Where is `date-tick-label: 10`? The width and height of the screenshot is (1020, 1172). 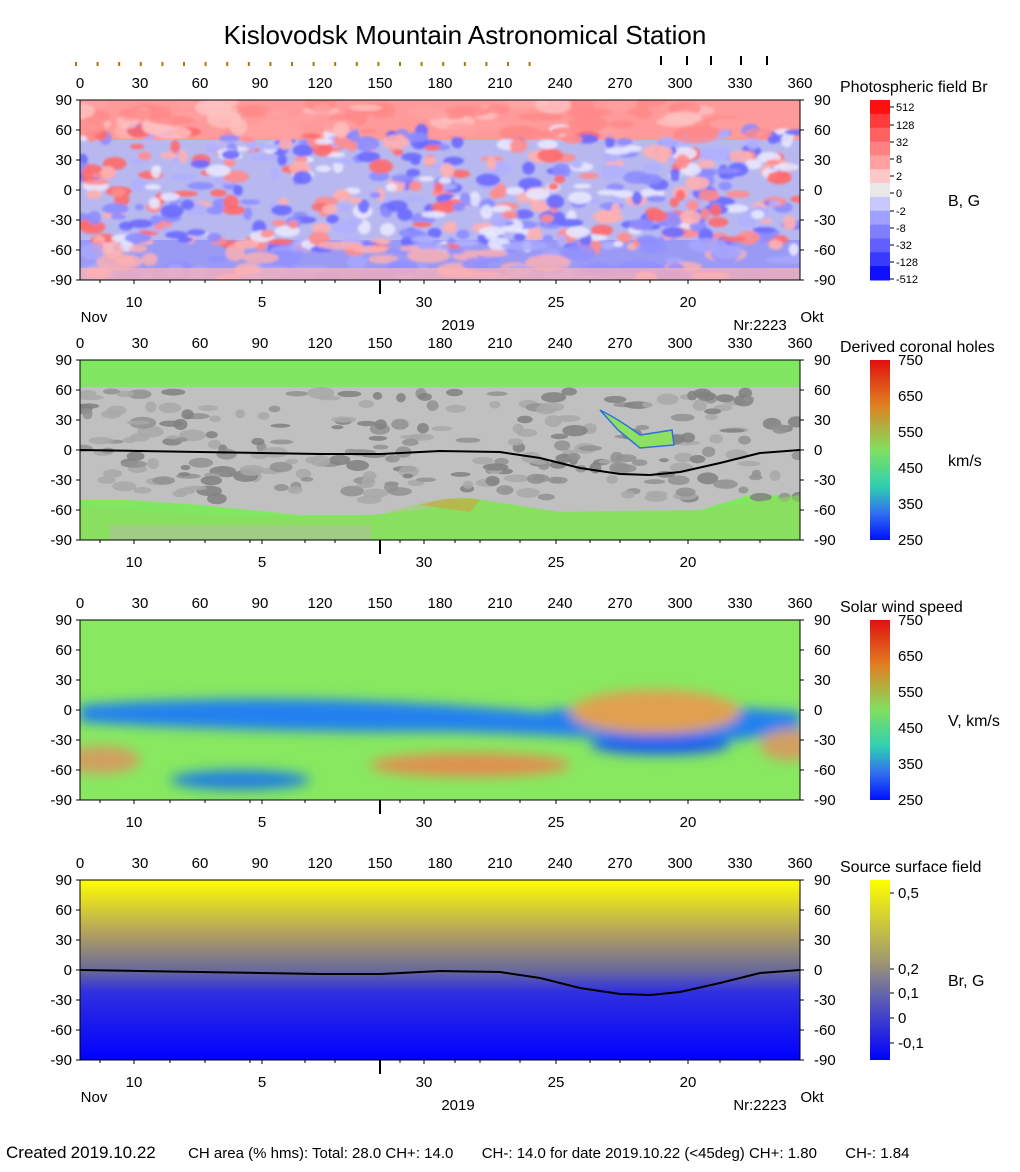
date-tick-label: 10 is located at coordinates (134, 822).